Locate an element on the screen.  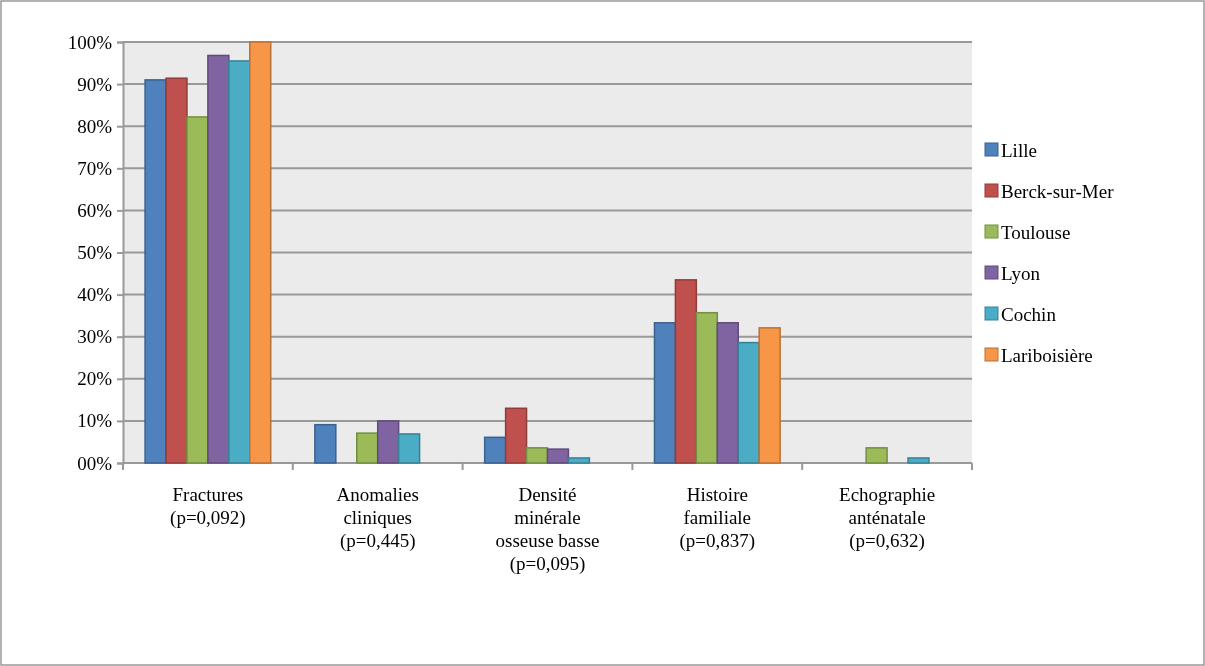
y-tick-label: 20% is located at coordinates (95, 379).